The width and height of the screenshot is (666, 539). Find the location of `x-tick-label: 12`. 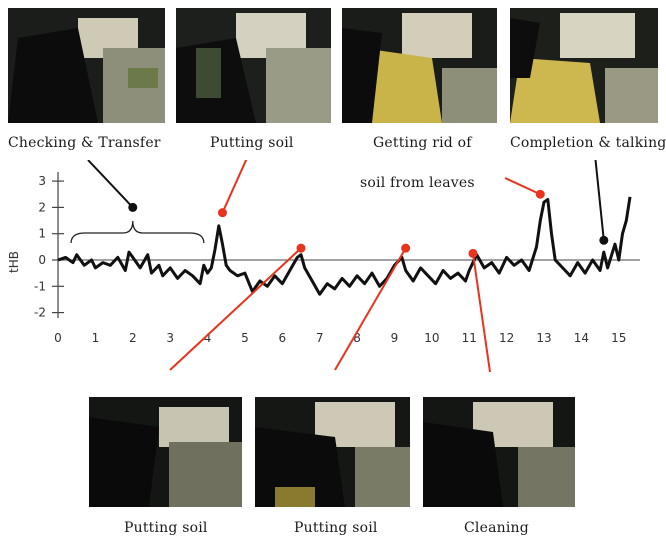

x-tick-label: 12 is located at coordinates (506, 338).